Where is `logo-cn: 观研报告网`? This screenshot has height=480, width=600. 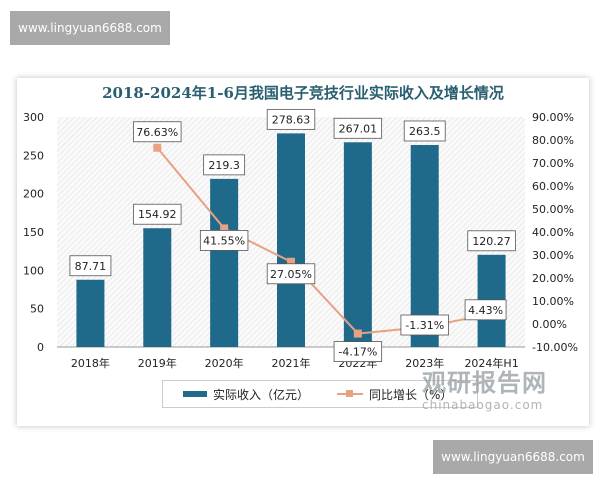
logo-cn: 观研报告网 is located at coordinates (484, 383).